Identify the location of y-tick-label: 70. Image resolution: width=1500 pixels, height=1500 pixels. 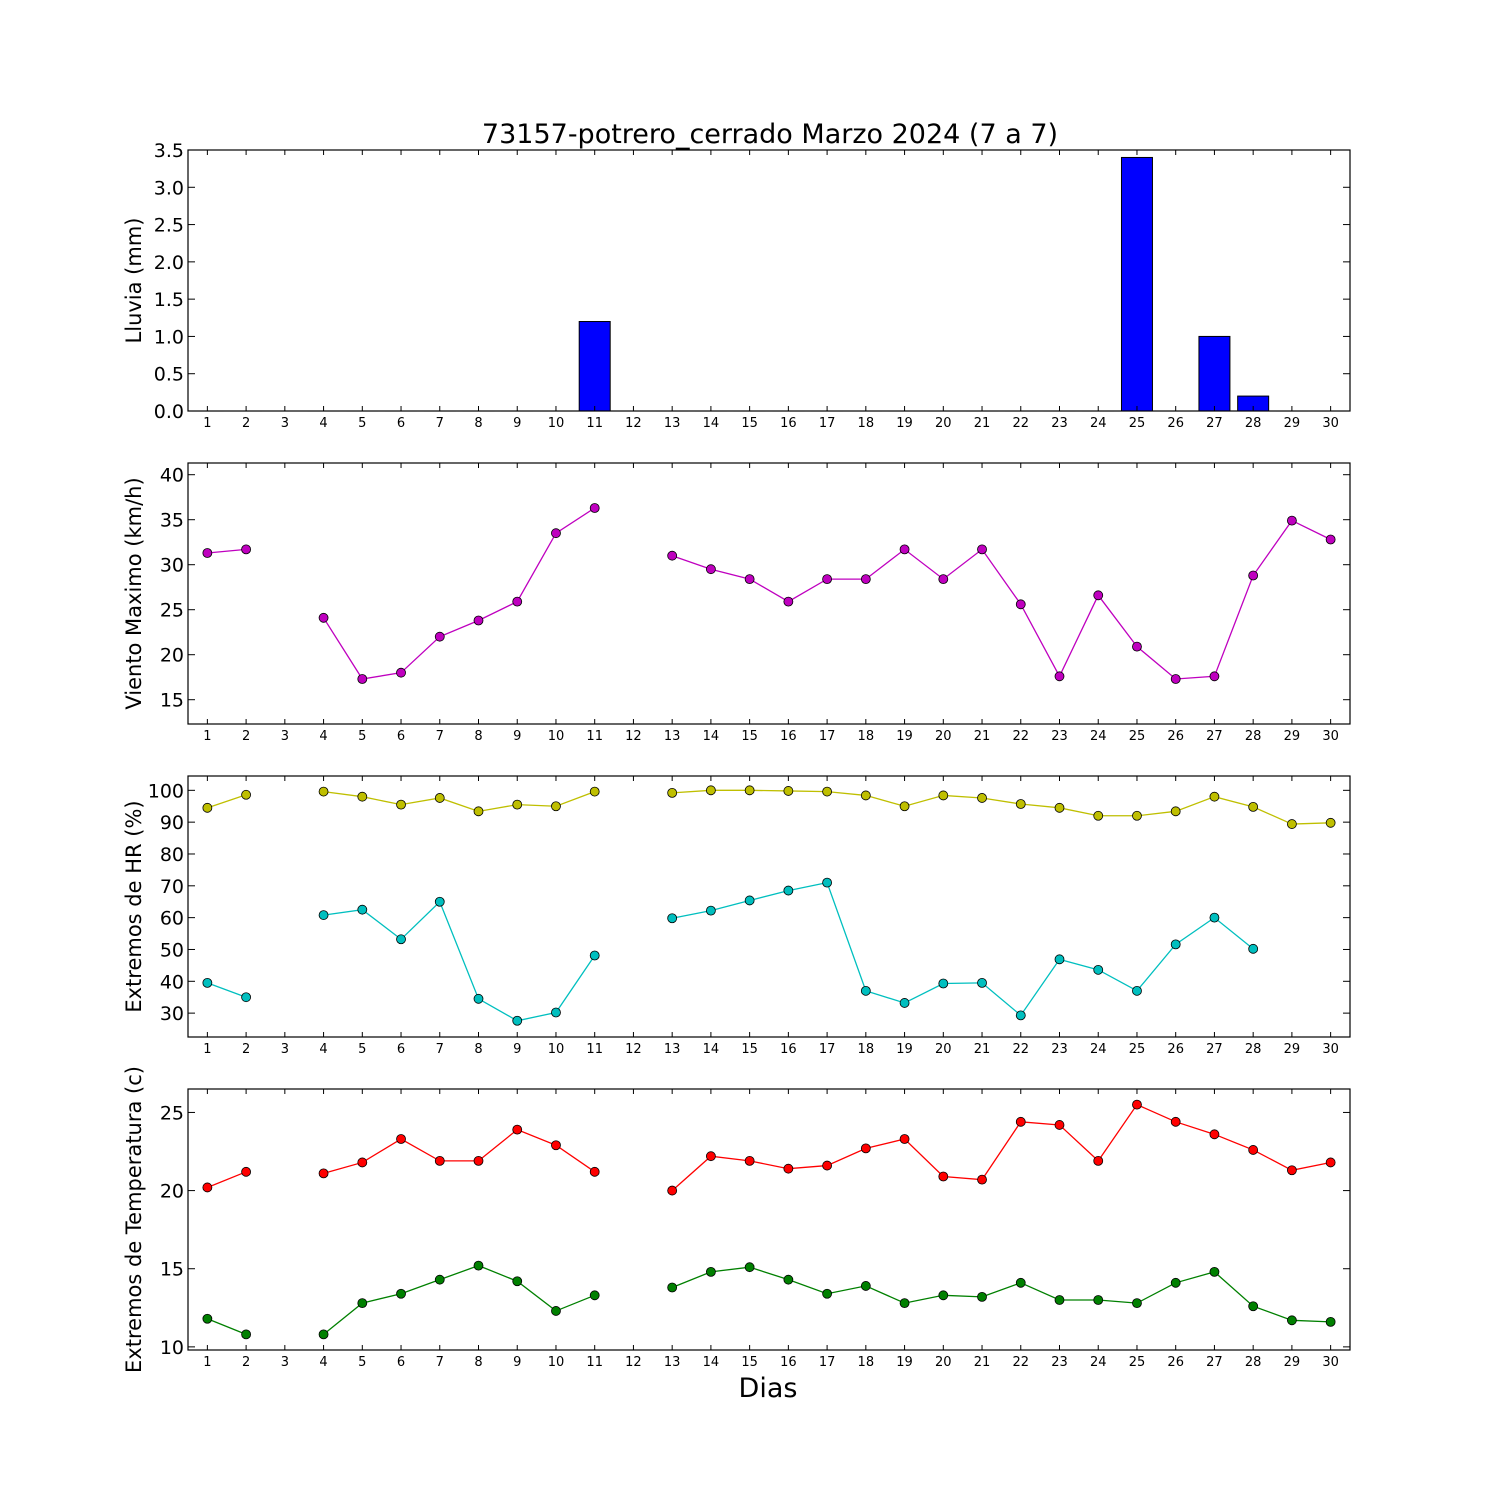
(172, 887).